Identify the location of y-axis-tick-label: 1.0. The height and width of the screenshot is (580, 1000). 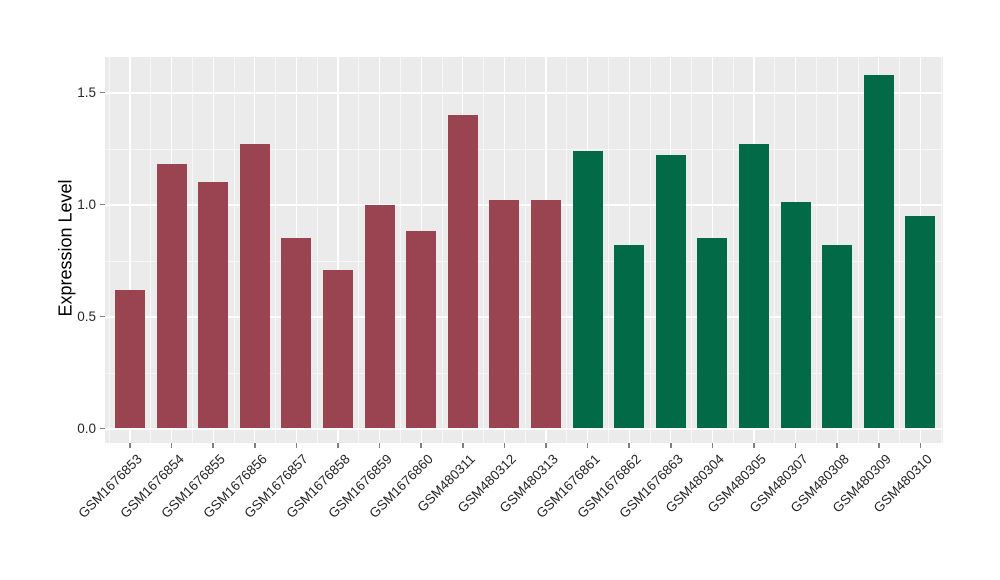
(86, 204).